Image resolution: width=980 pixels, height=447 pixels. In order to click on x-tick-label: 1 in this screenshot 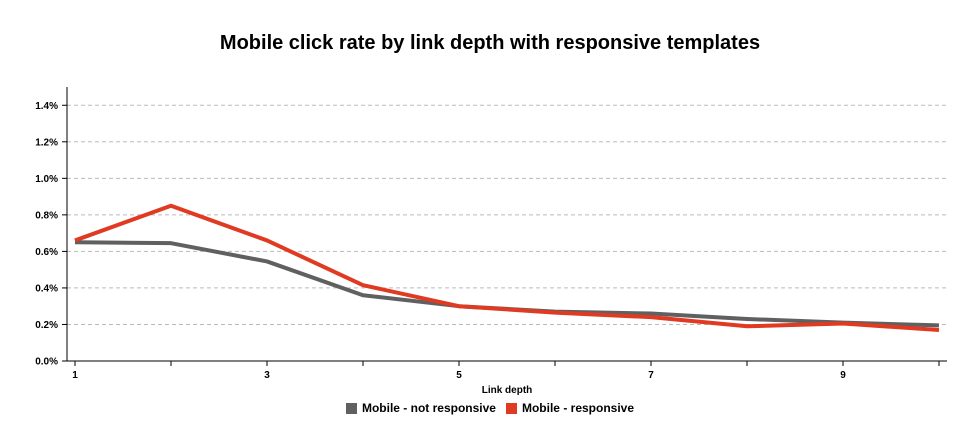, I will do `click(75, 375)`.